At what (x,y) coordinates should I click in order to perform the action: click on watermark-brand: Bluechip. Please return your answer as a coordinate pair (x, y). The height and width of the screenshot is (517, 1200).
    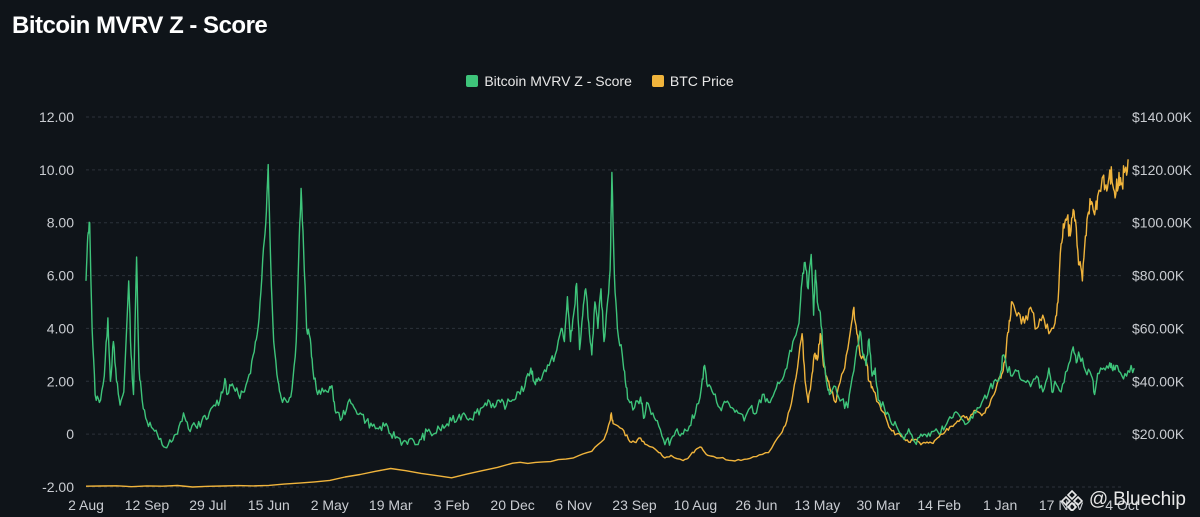
    Looking at the image, I should click on (1149, 499).